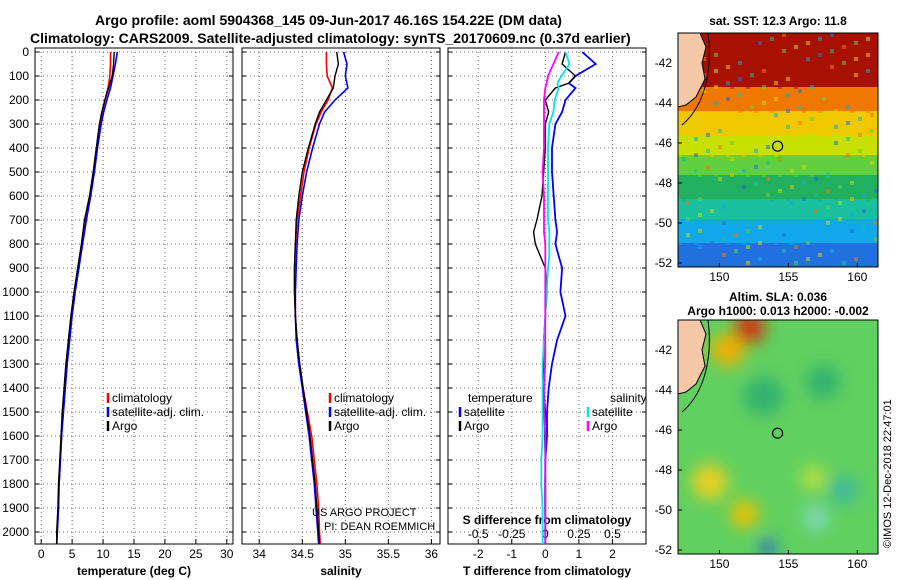 The height and width of the screenshot is (580, 900). I want to click on y-tick-label: 1300, so click(15, 364).